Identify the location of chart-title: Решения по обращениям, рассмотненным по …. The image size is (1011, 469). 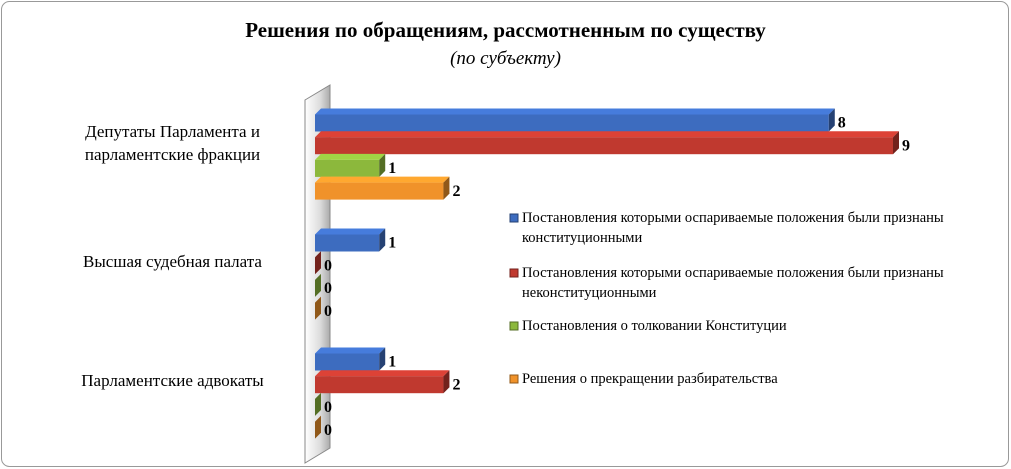
(505, 30).